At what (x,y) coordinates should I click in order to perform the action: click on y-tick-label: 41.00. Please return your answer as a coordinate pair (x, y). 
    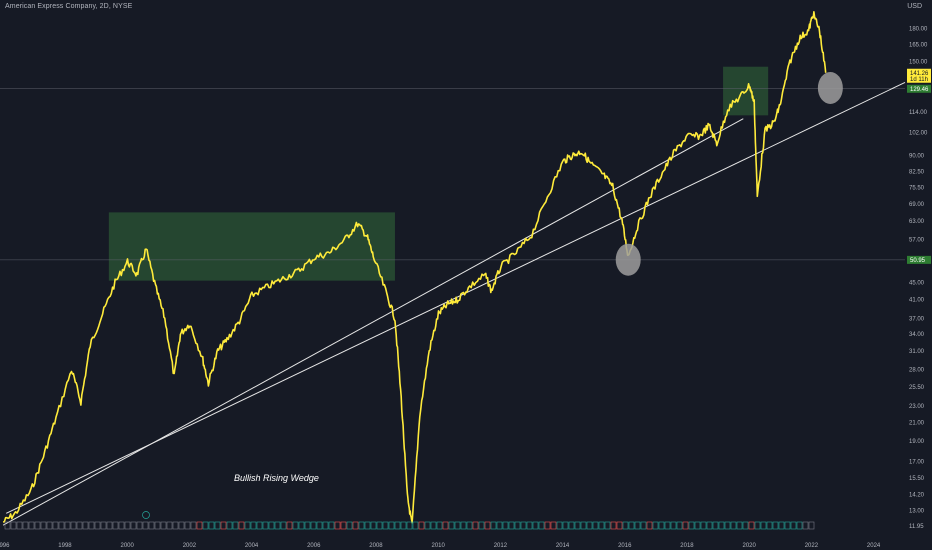
    Looking at the image, I should click on (917, 301).